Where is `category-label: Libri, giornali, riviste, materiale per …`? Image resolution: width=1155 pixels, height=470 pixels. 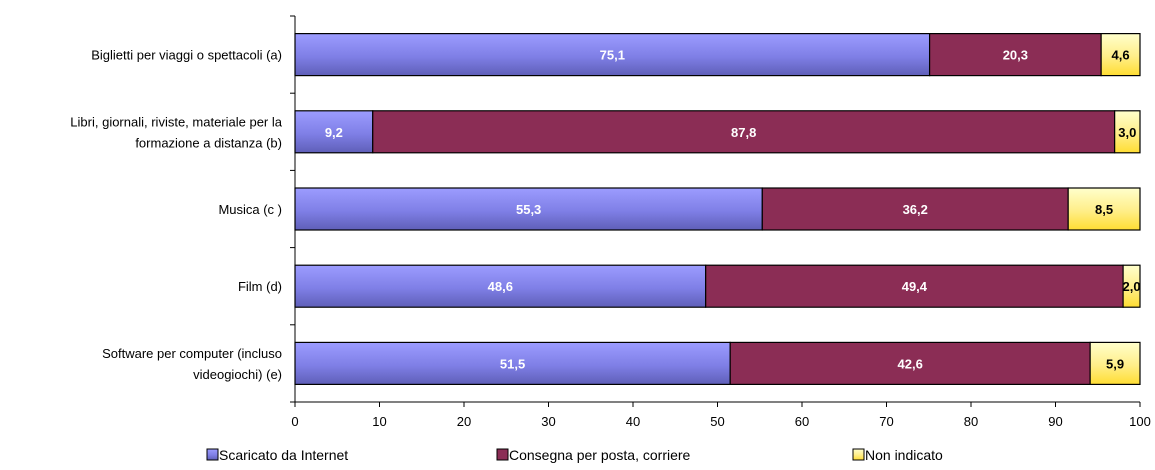 category-label: Libri, giornali, riviste, materiale per … is located at coordinates (176, 121).